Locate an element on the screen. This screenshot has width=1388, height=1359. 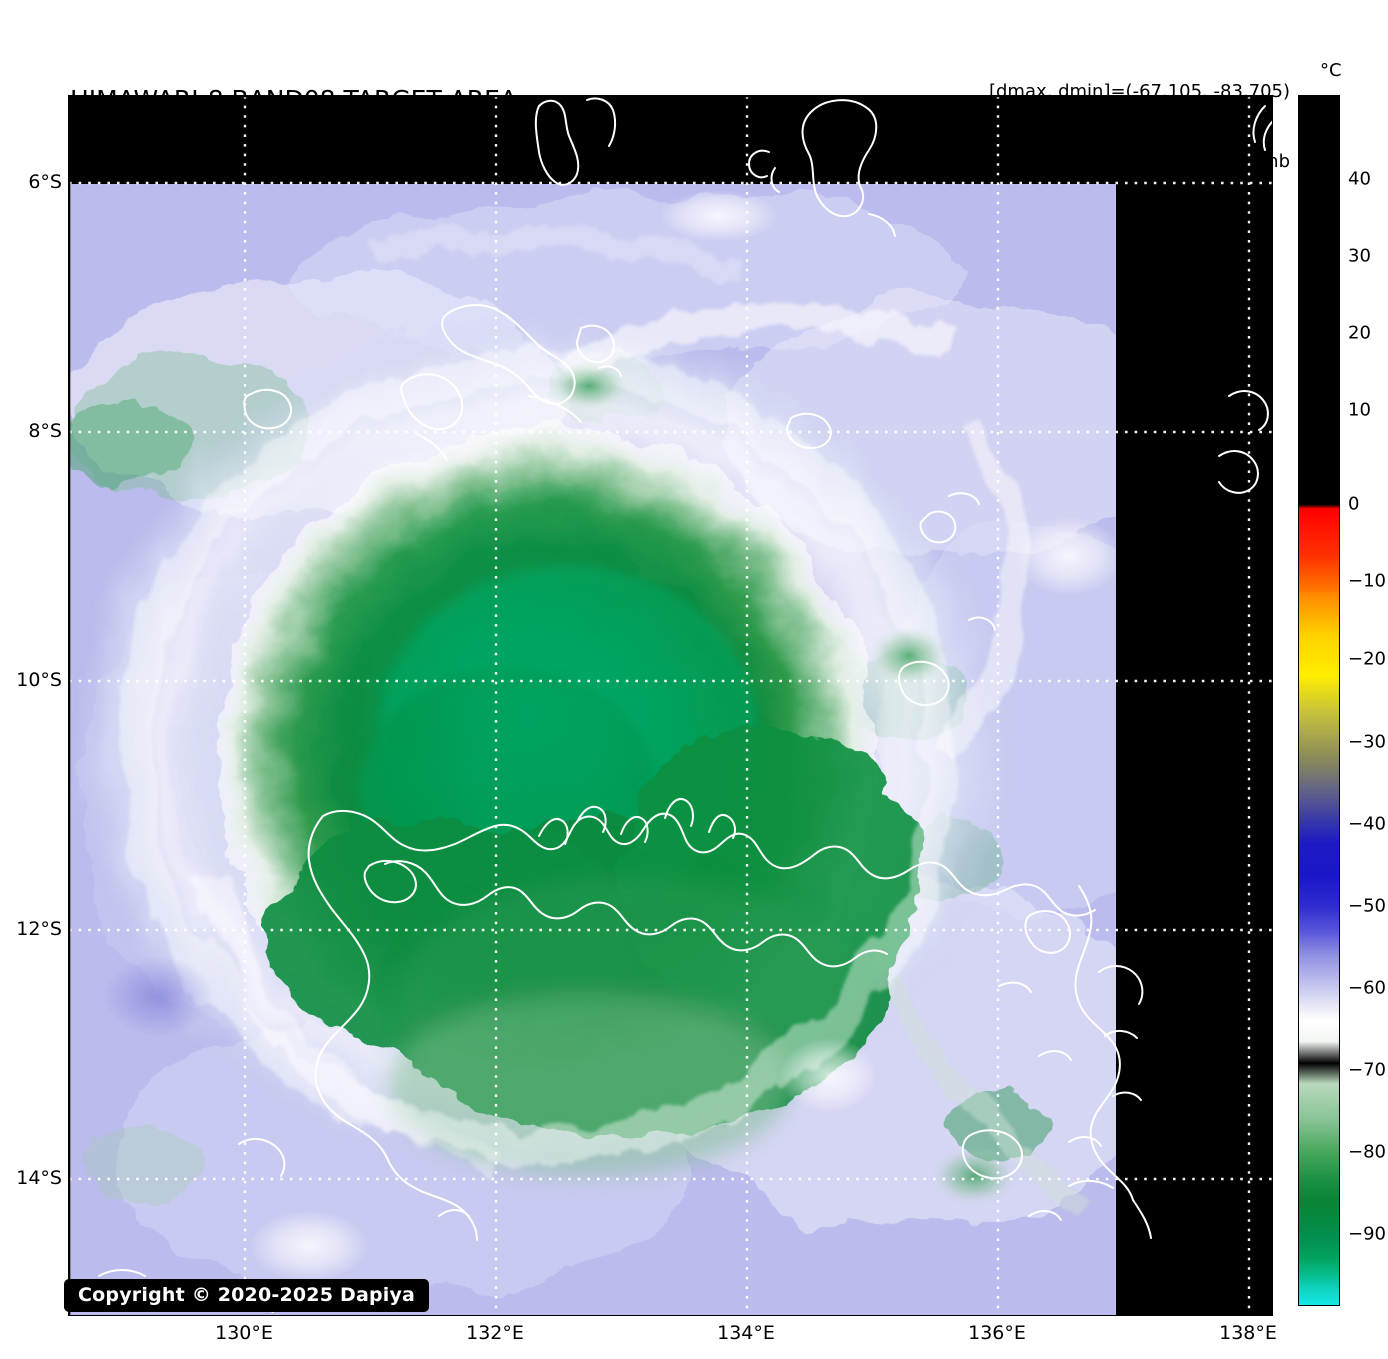
ytick-label-12s: 12°S is located at coordinates (39, 929).